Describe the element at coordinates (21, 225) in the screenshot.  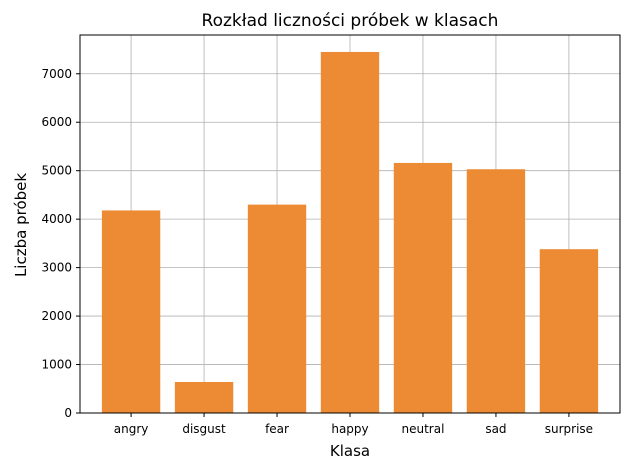
I see `y-axis-label: Liczba próbek` at that location.